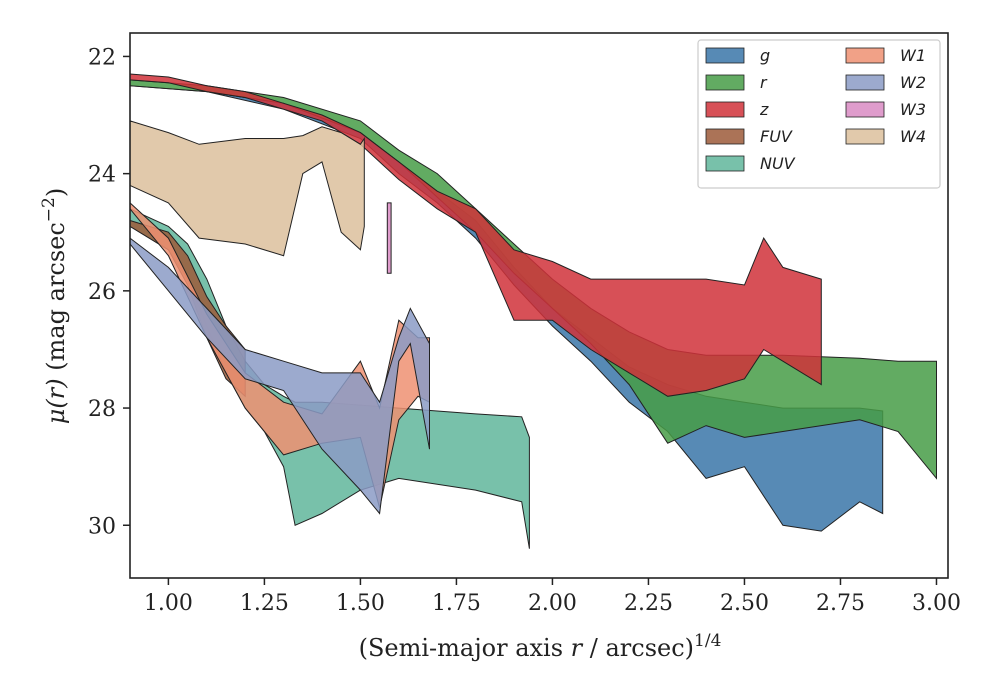  Describe the element at coordinates (819, 114) in the screenshot. I see `legend: grz FUV NUV W1 W2 W3 W4` at that location.